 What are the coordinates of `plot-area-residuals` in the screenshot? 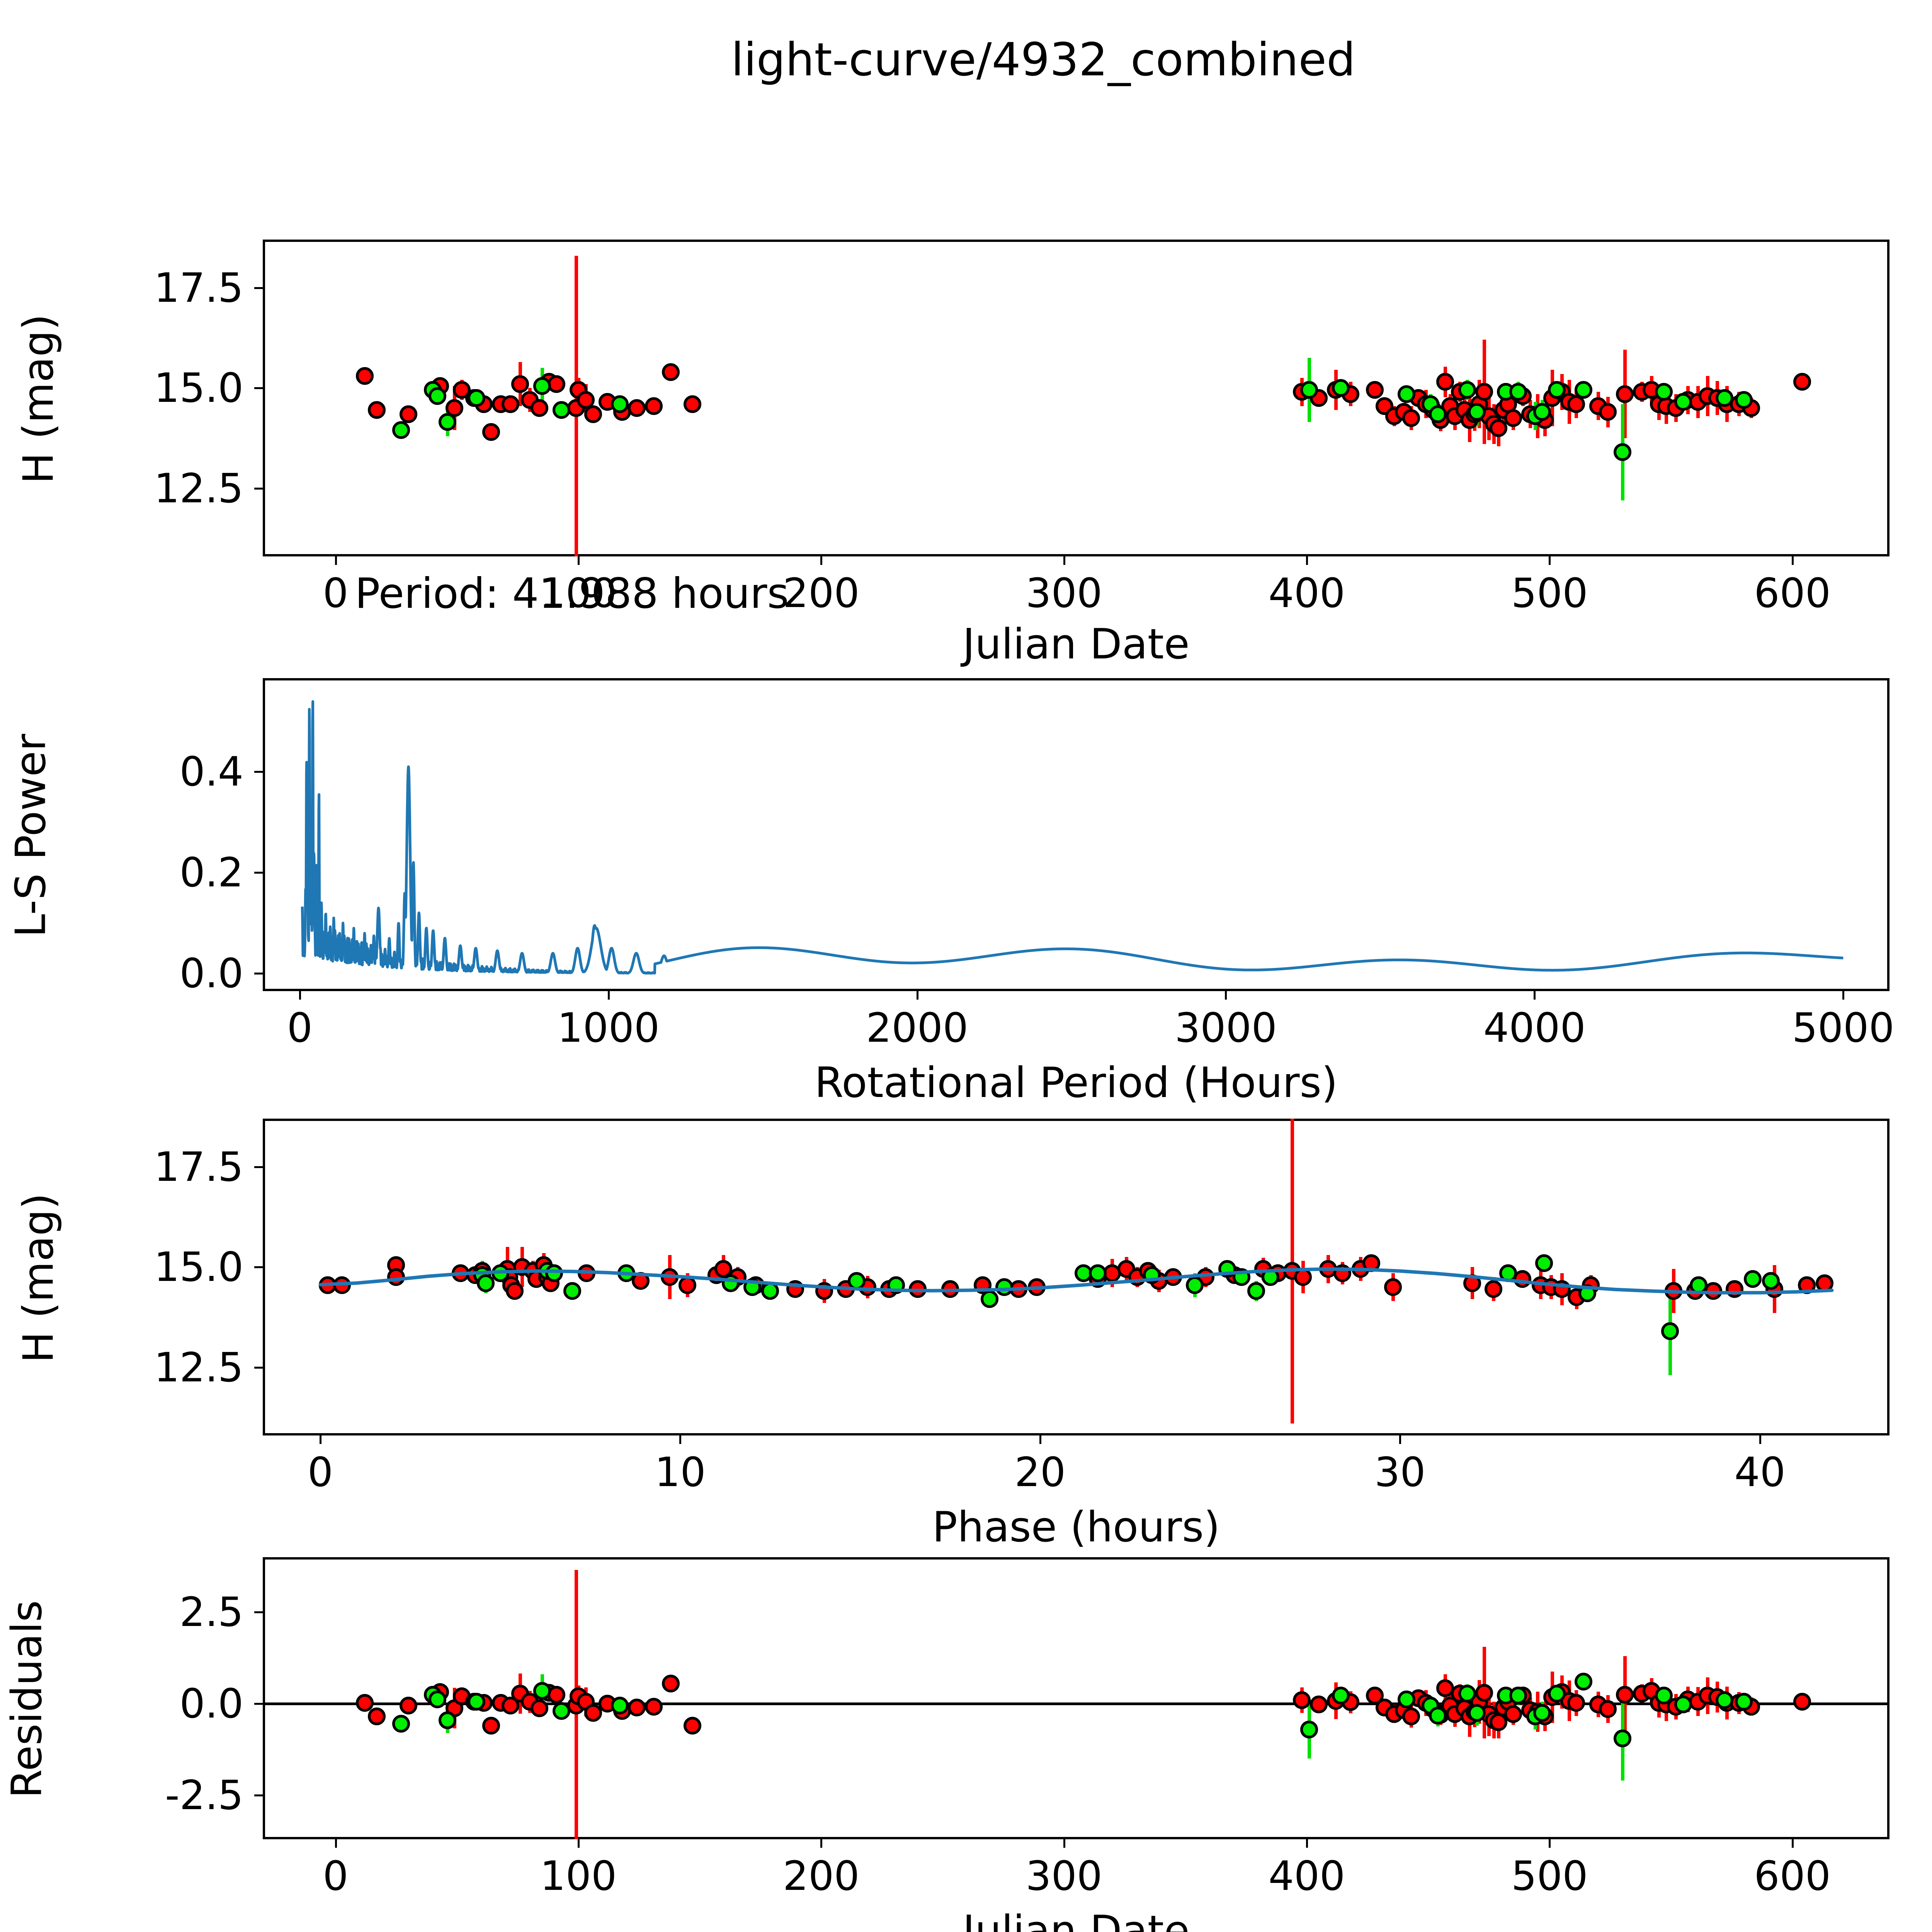 It's located at (1076, 1698).